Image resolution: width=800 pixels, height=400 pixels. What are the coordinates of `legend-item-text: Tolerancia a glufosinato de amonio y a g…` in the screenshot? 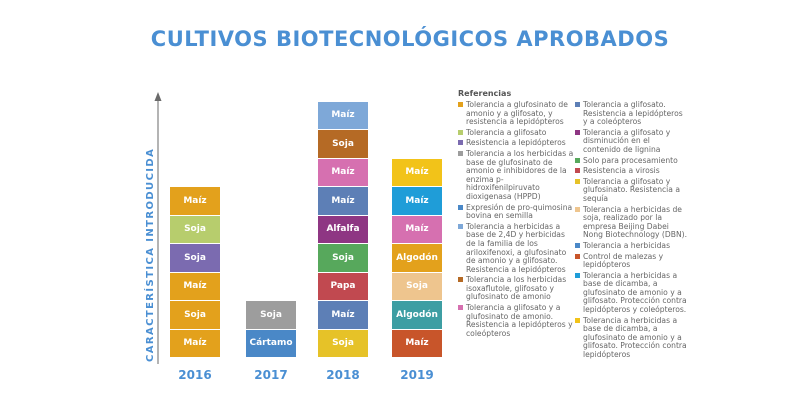 It's located at (517, 113).